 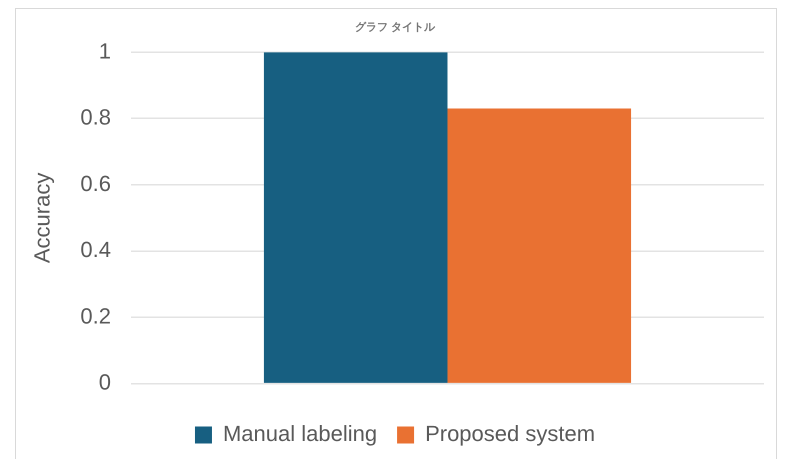 What do you see at coordinates (95, 249) in the screenshot?
I see `y-tick-label: 0.4` at bounding box center [95, 249].